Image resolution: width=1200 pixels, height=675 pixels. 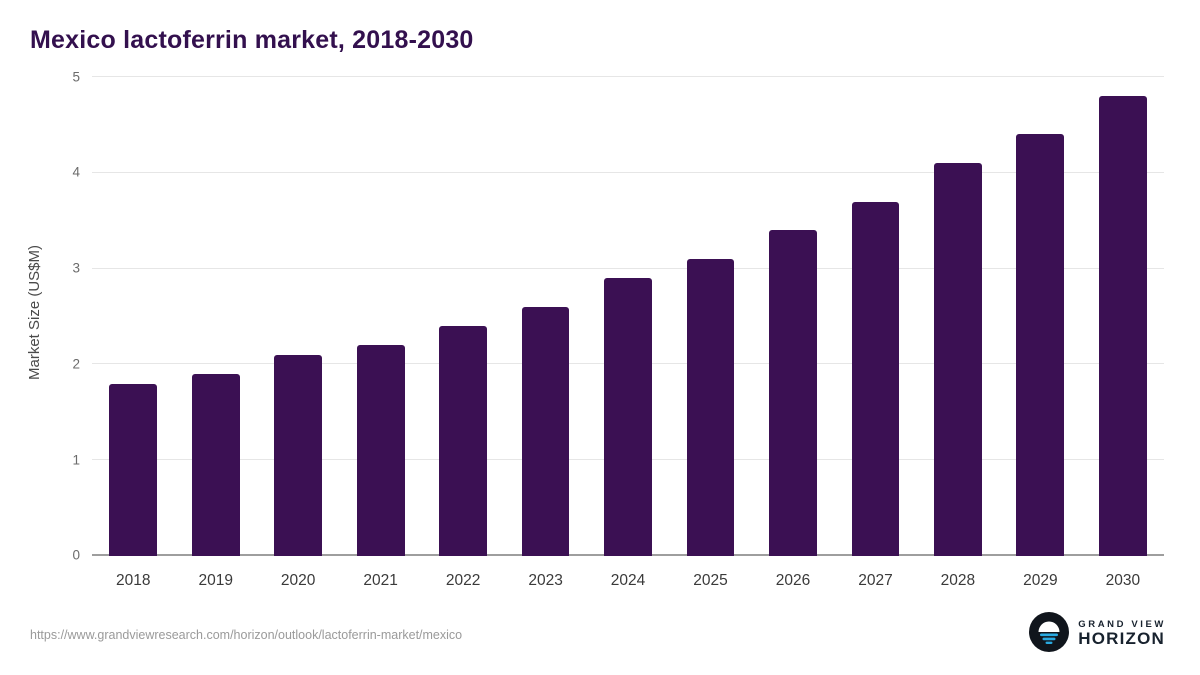 I want to click on bar-2027, so click(x=875, y=378).